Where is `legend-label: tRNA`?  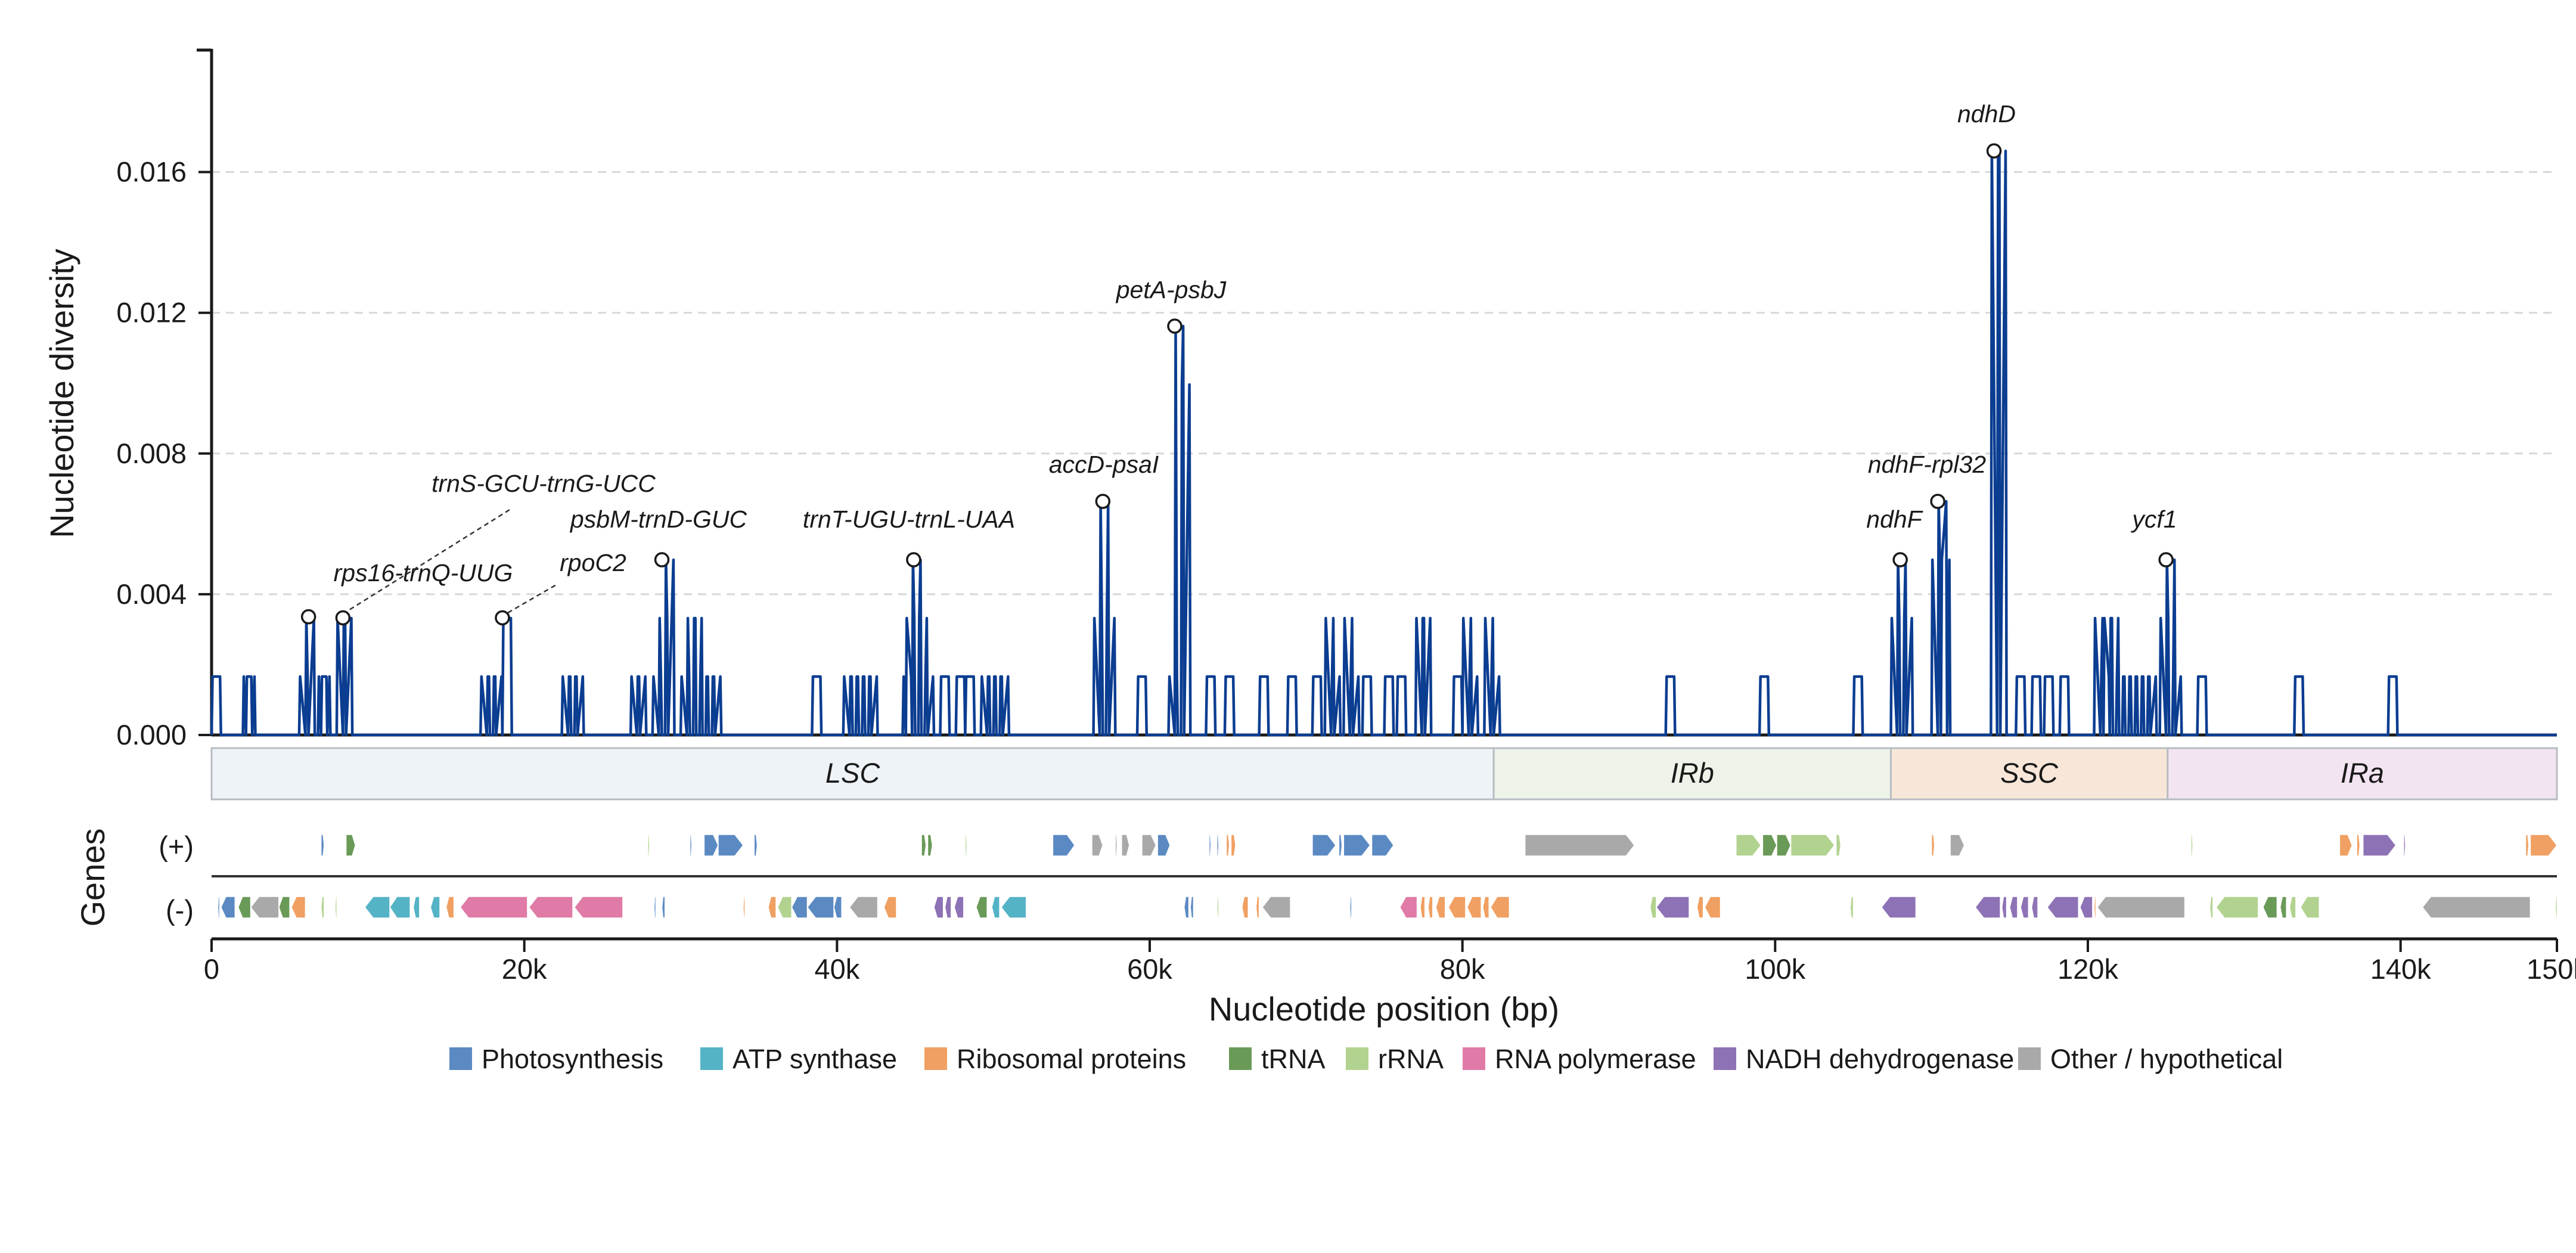 legend-label: tRNA is located at coordinates (1293, 1059).